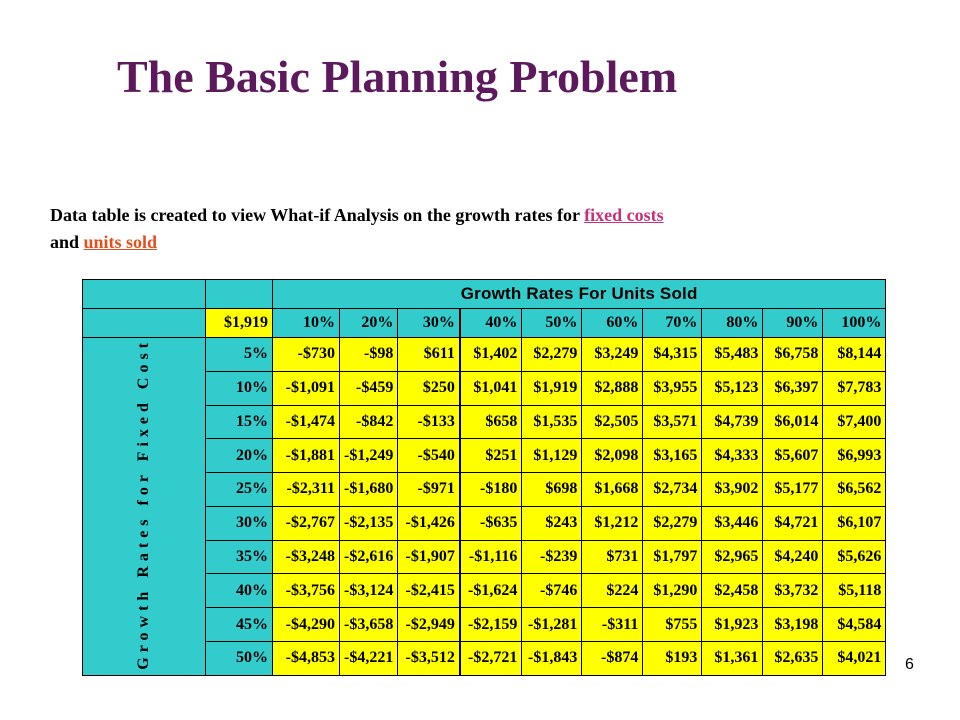  I want to click on data-cell: -$1,426, so click(429, 523).